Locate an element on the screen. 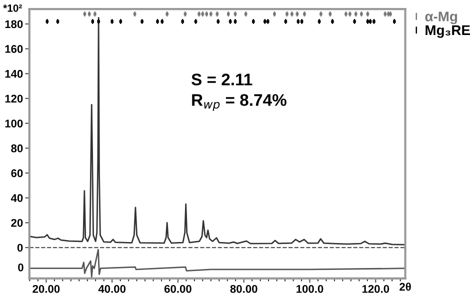  x-tick-label: 80.00 is located at coordinates (244, 288).